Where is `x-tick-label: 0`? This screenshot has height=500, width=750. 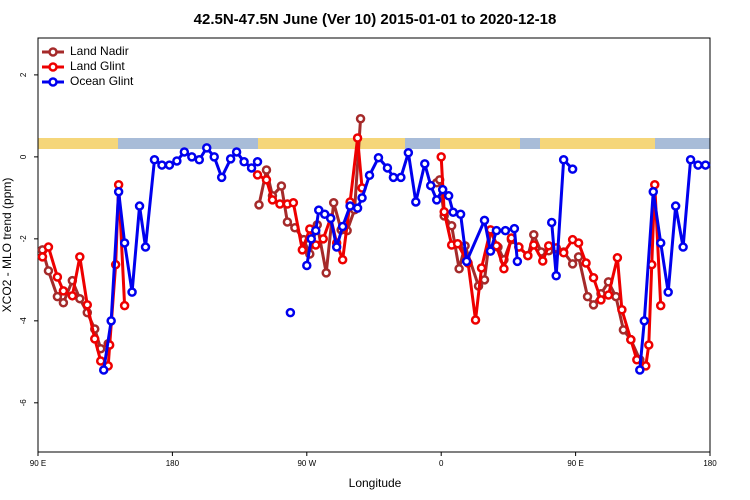 x-tick-label: 0 is located at coordinates (441, 463).